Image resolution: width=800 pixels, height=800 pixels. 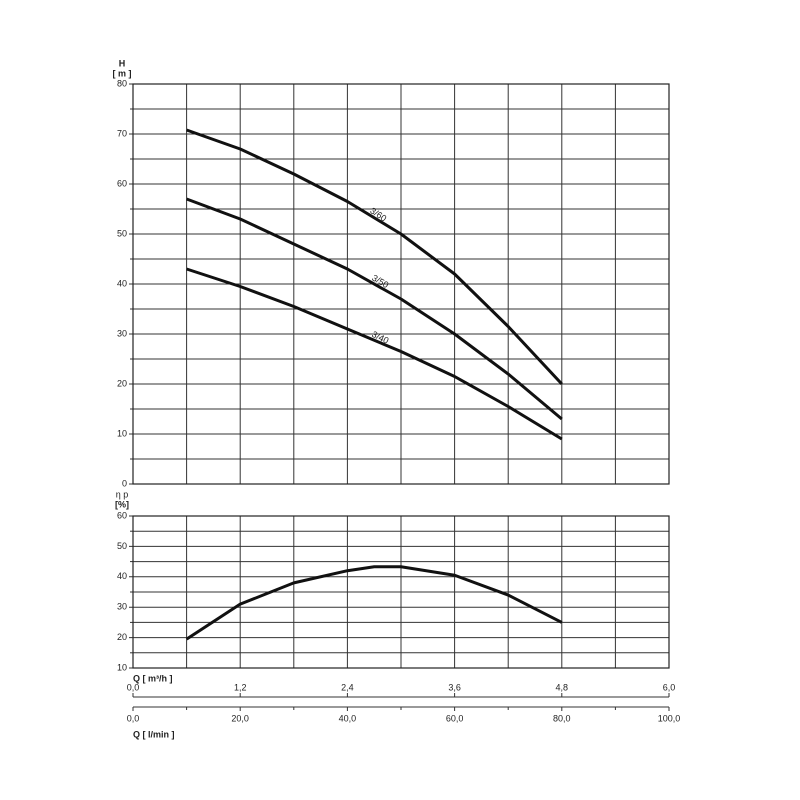 I want to click on y-unit: [ m ], so click(x=122, y=73).